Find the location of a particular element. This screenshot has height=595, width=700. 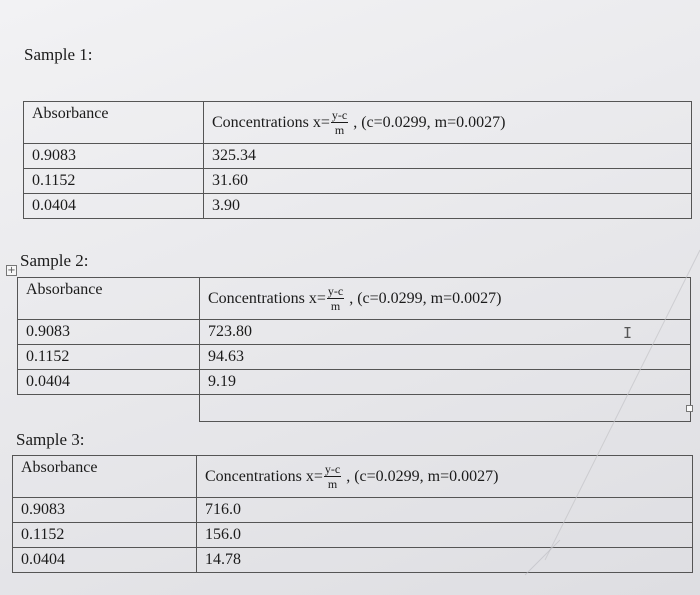

move-cross-icon: + is located at coordinates (11, 270).